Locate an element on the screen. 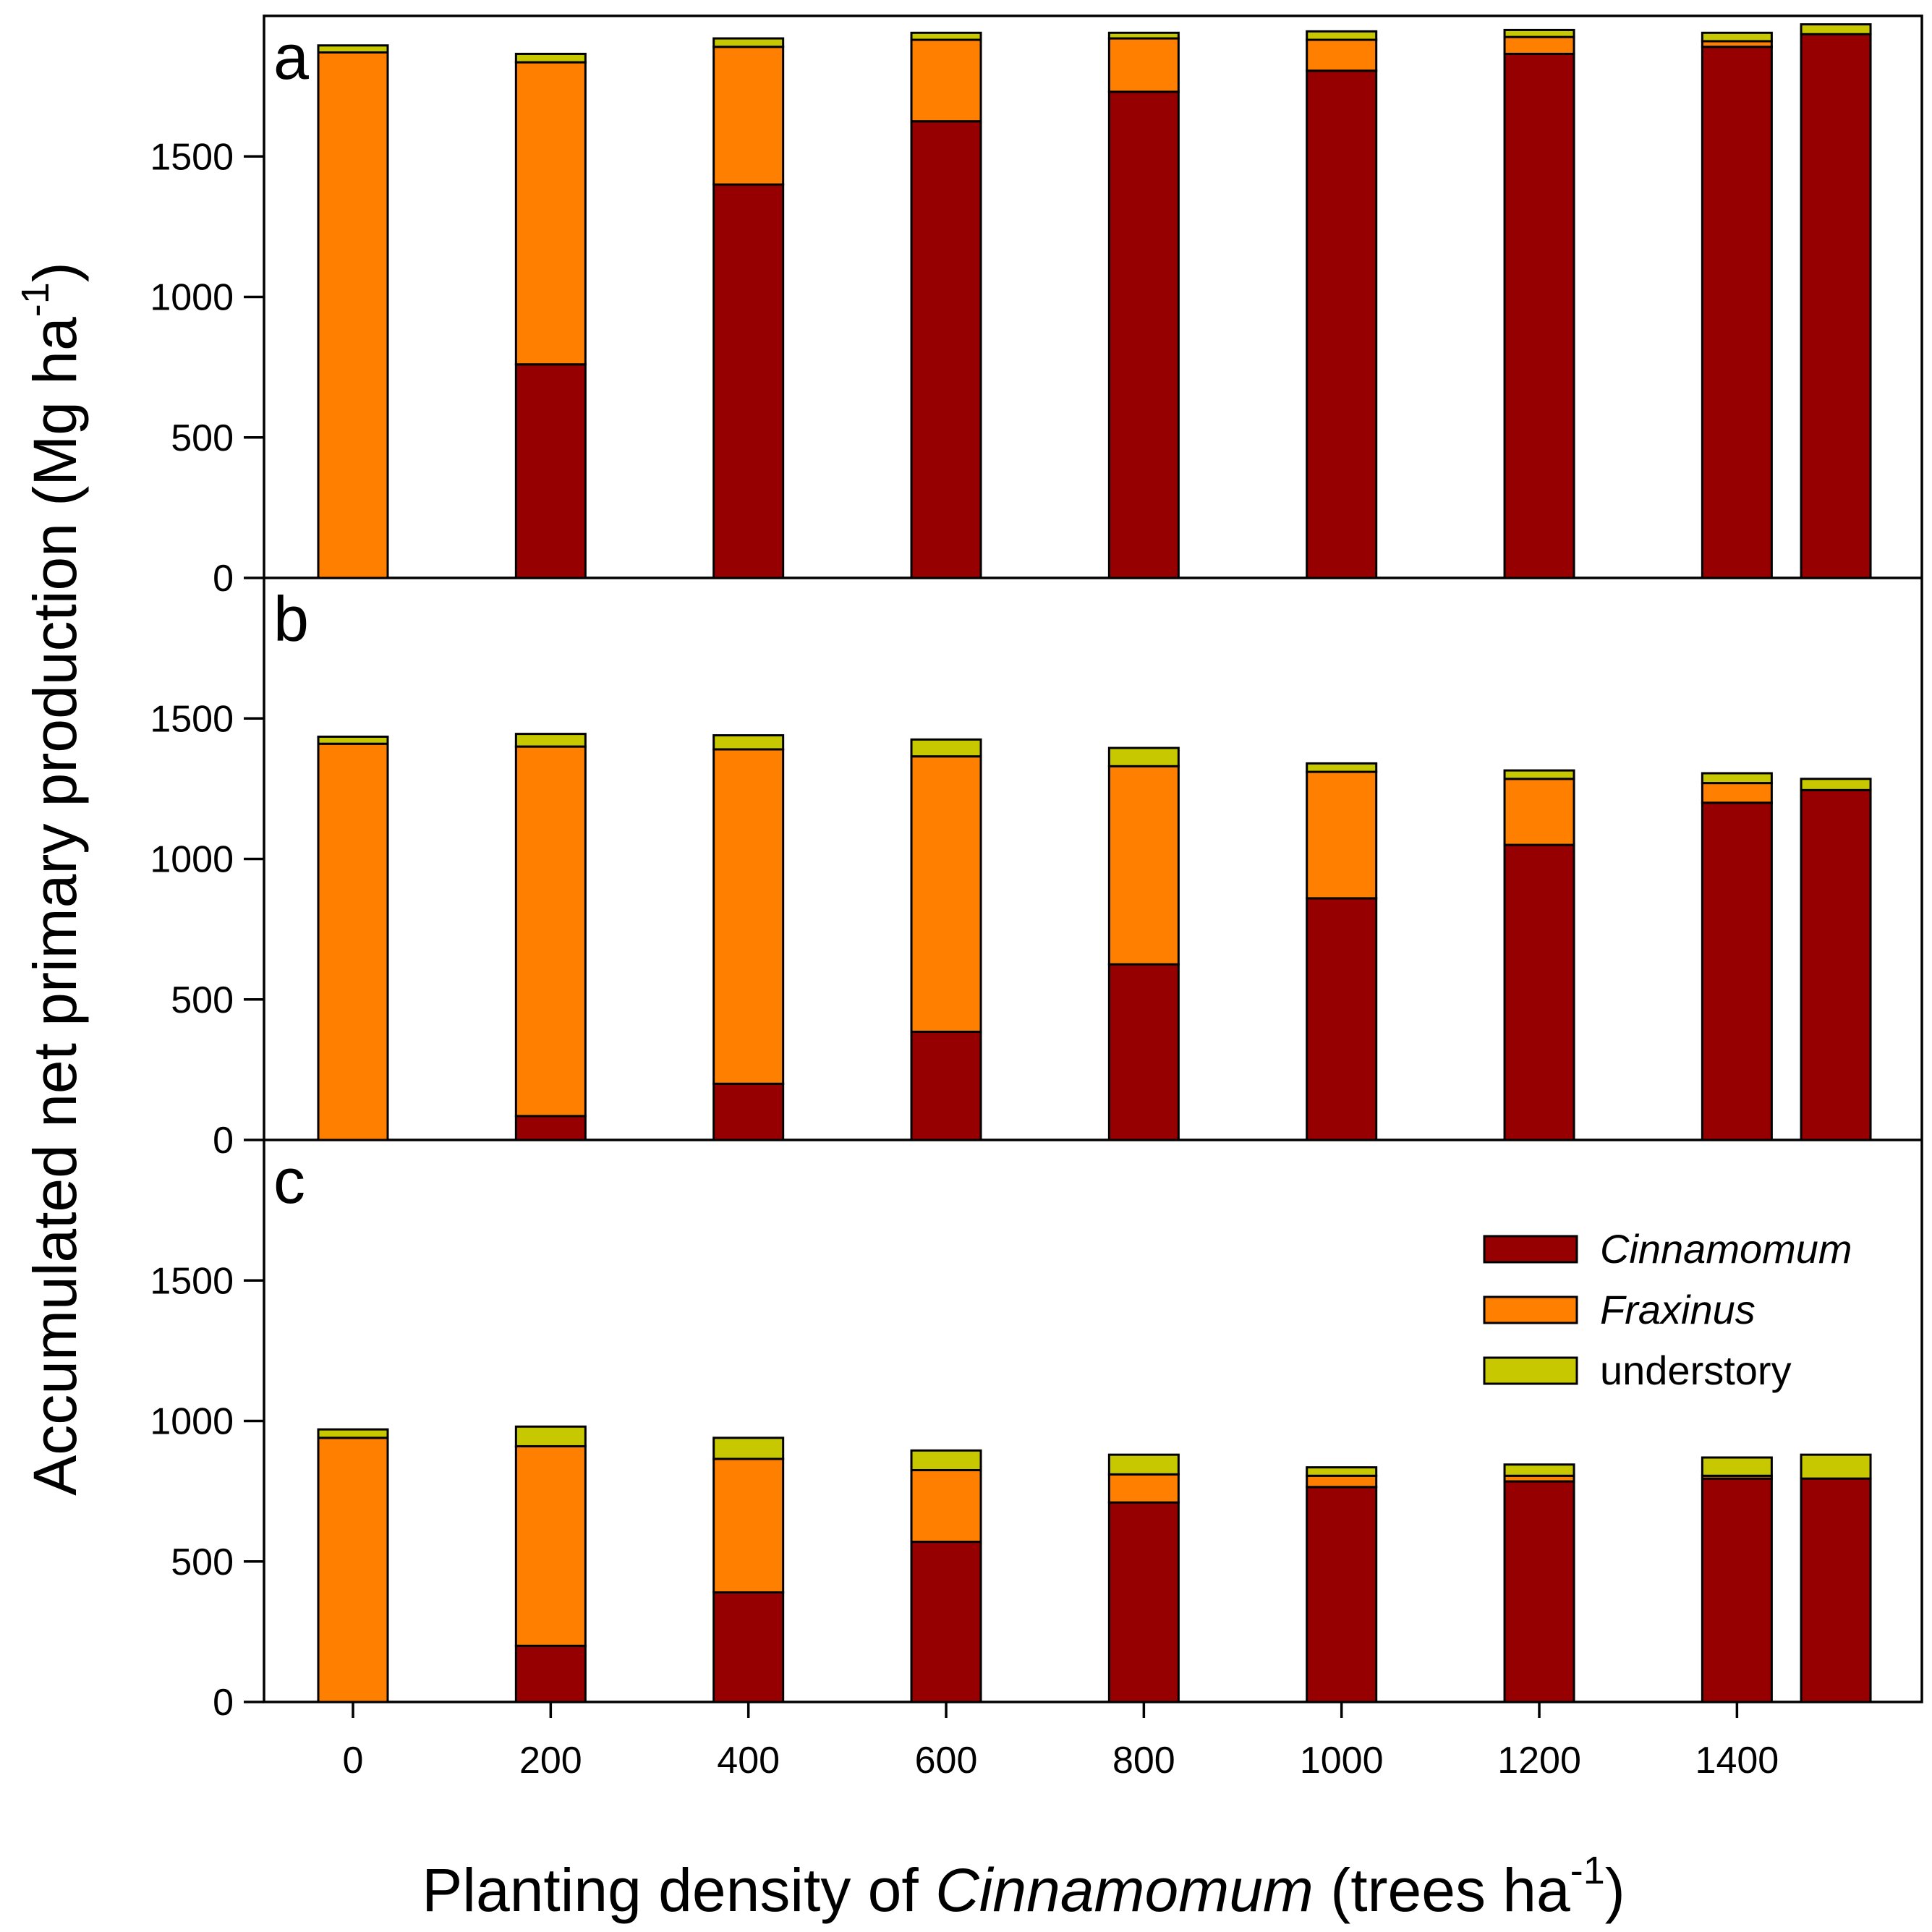 This screenshot has height=1932, width=1932. bar-b-1500-cinnamomum is located at coordinates (1836, 964).